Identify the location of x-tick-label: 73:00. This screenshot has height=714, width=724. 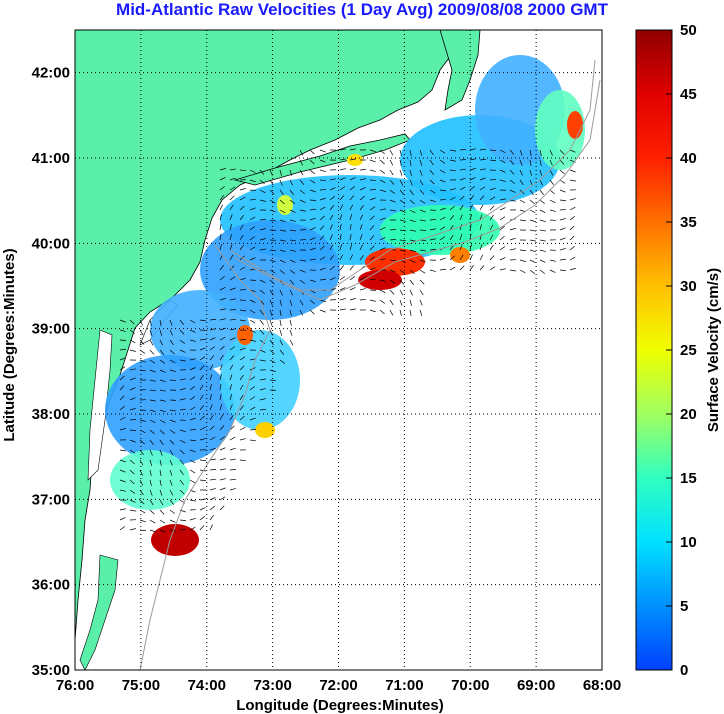
(272, 685).